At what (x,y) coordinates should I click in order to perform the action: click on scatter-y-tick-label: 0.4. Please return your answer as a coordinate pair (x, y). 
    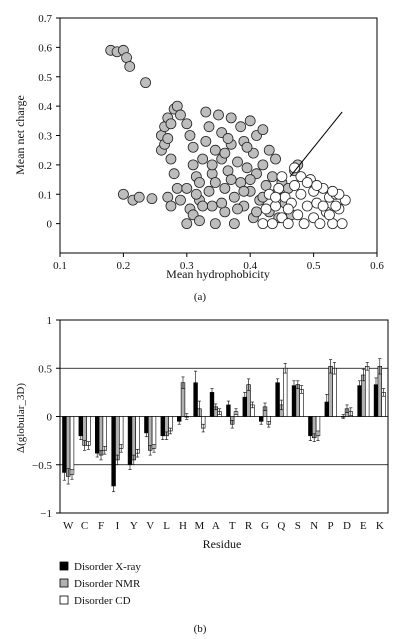
    Looking at the image, I should click on (45, 107).